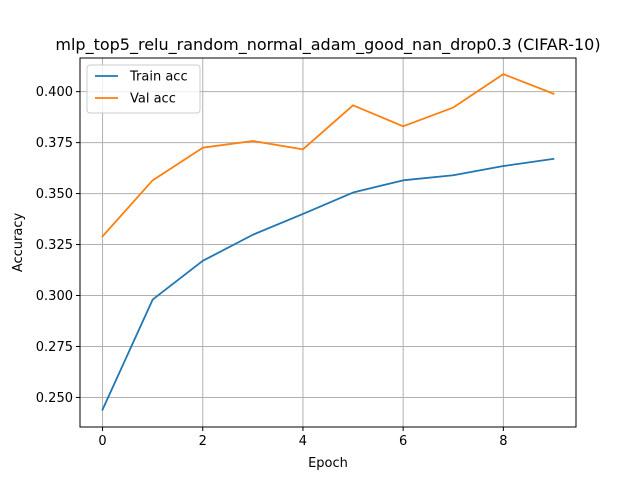 The image size is (640, 480). Describe the element at coordinates (54, 143) in the screenshot. I see `y-tick-label: 0.375` at that location.